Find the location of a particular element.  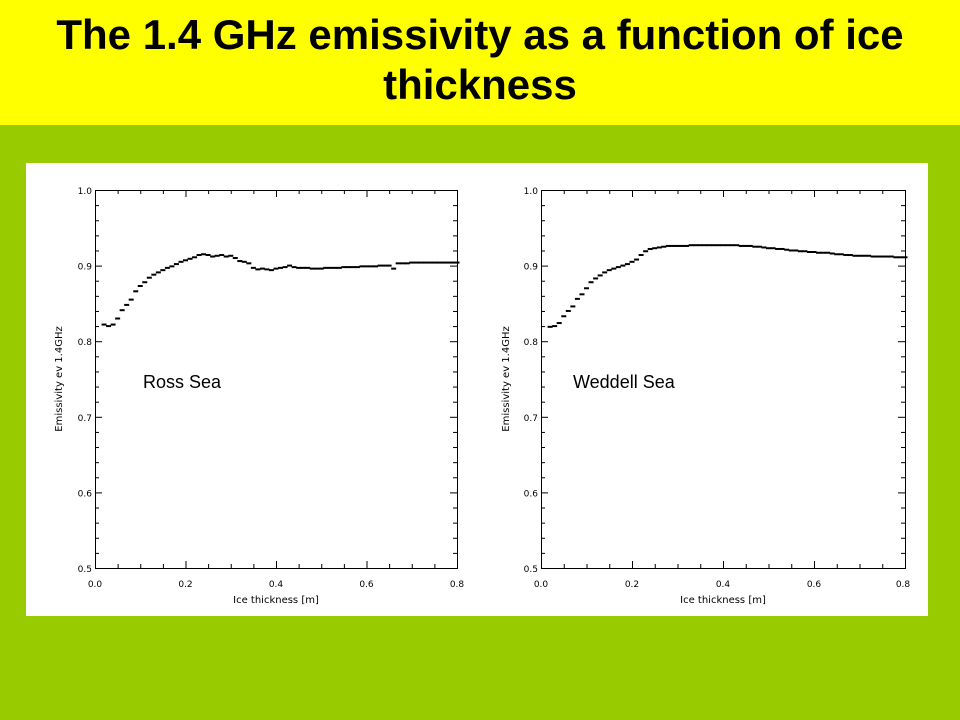

ross-sea-y-tick-label: 1.0 is located at coordinates (85, 192).